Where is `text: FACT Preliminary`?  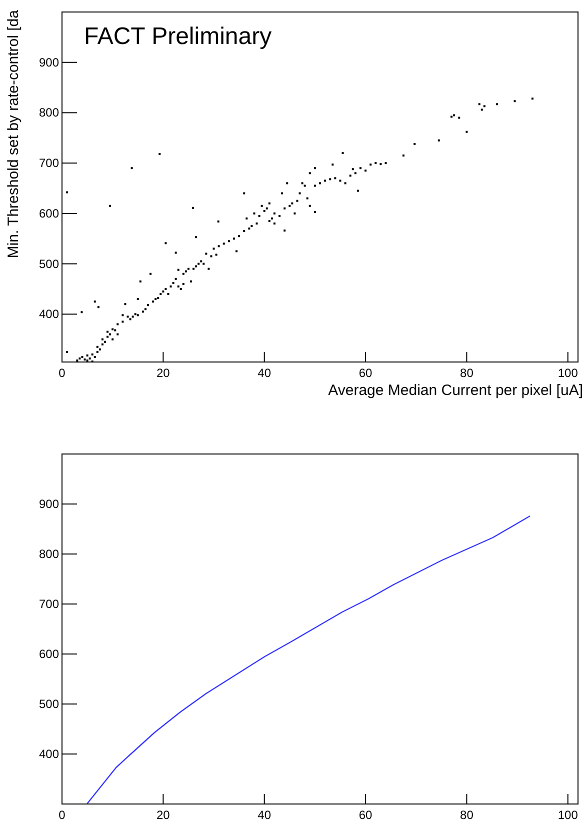 text: FACT Preliminary is located at coordinates (178, 36).